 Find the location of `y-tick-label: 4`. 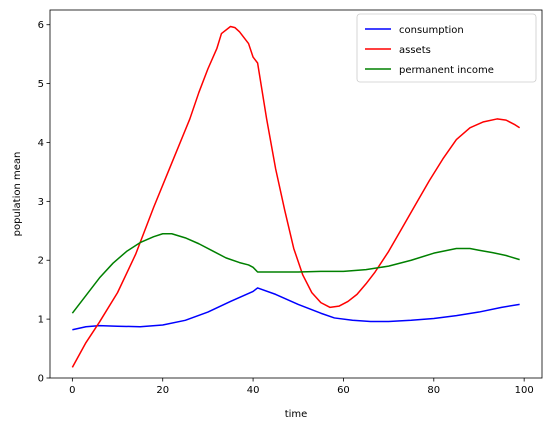

y-tick-label: 4 is located at coordinates (41, 143).